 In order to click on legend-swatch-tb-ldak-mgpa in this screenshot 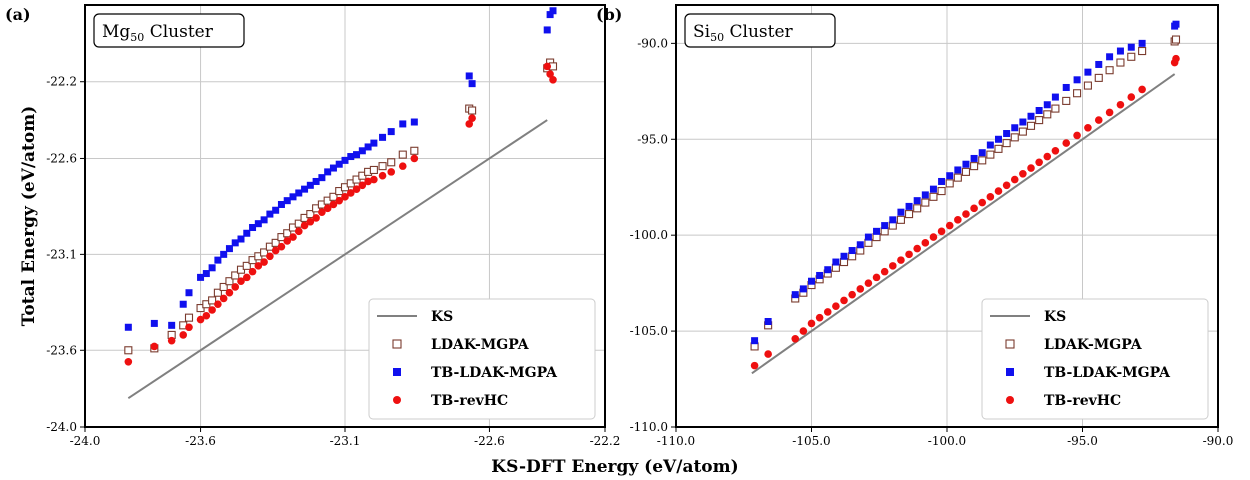, I will do `click(1010, 372)`.